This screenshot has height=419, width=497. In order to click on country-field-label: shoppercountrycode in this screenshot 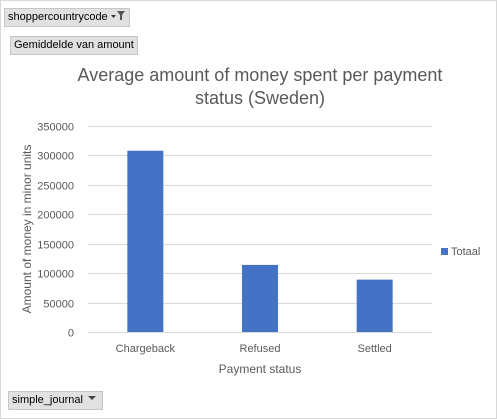, I will do `click(58, 17)`.